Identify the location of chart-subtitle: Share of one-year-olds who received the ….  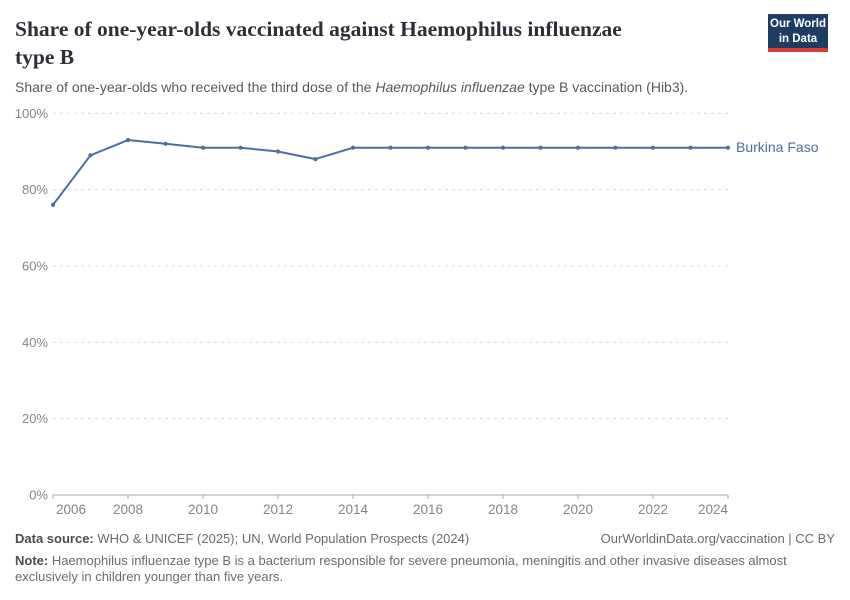
(415, 87).